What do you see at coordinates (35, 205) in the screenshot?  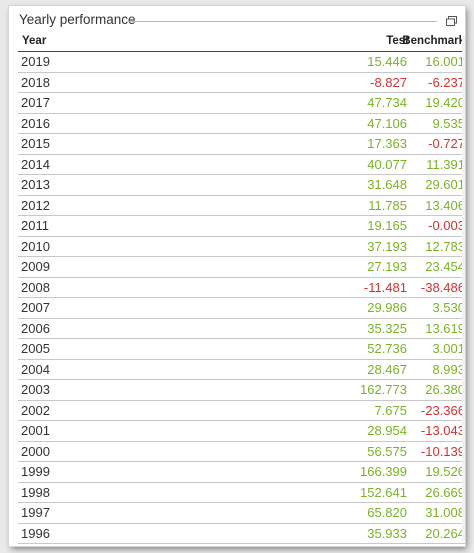 I see `cell-year: 2012` at bounding box center [35, 205].